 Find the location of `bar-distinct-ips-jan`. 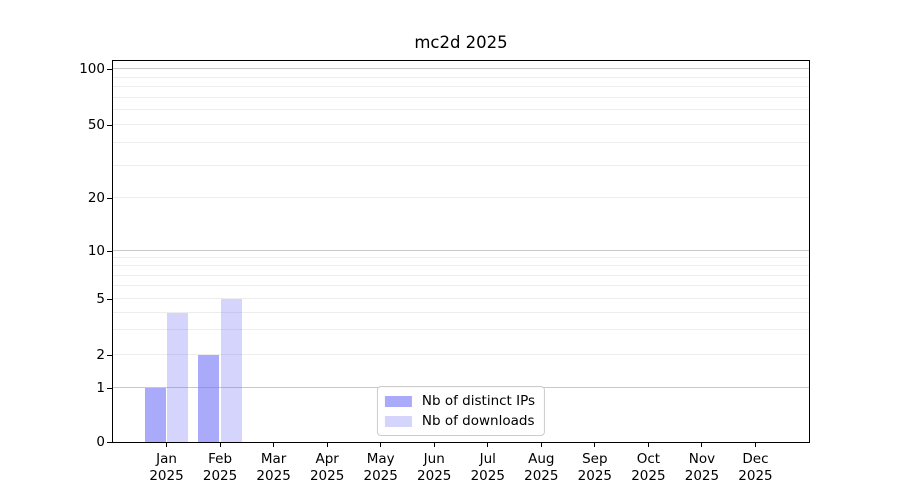

bar-distinct-ips-jan is located at coordinates (155, 415).